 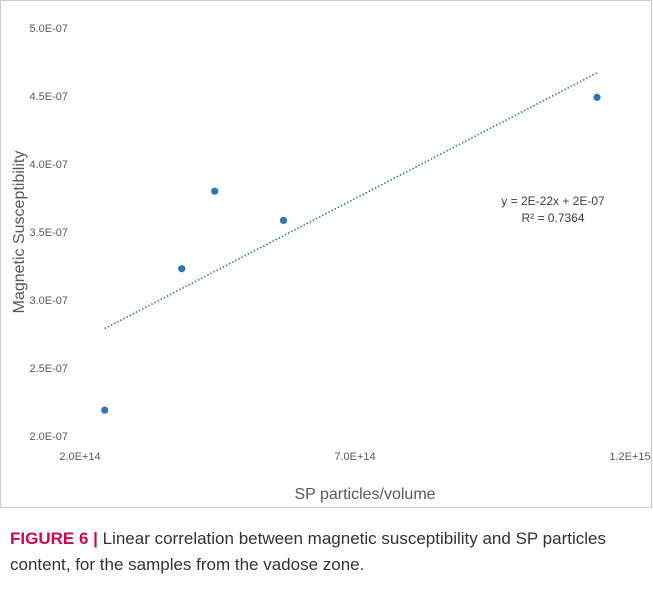 I want to click on y-tick-label: 4.0E-07, so click(x=48, y=165).